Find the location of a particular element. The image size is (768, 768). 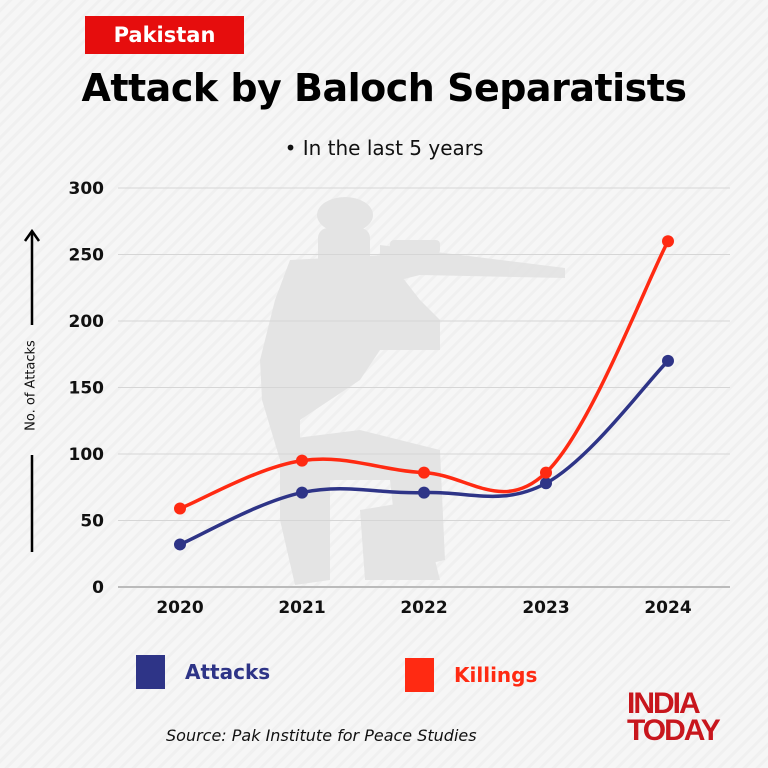

x-tick-label: 2024 is located at coordinates (667, 608).